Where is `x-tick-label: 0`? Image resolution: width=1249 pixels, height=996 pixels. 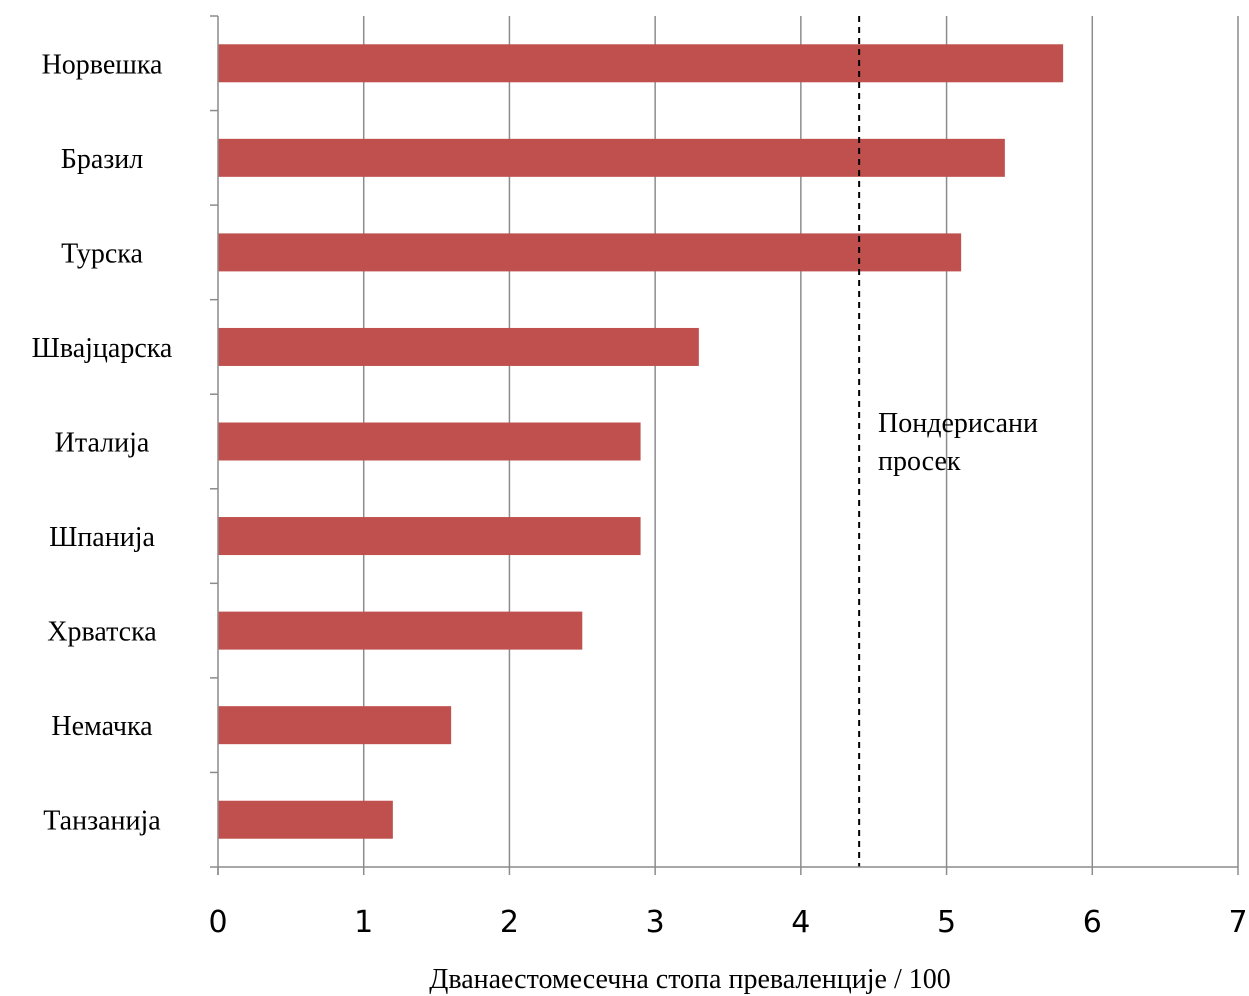 x-tick-label: 0 is located at coordinates (217, 922).